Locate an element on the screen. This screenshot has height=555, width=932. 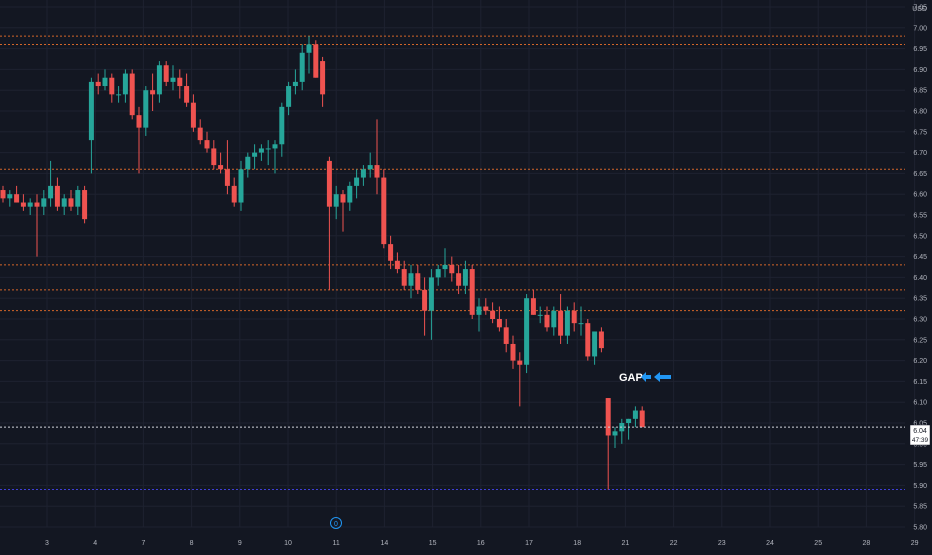
price-tick-label: 6.90 is located at coordinates (920, 70).